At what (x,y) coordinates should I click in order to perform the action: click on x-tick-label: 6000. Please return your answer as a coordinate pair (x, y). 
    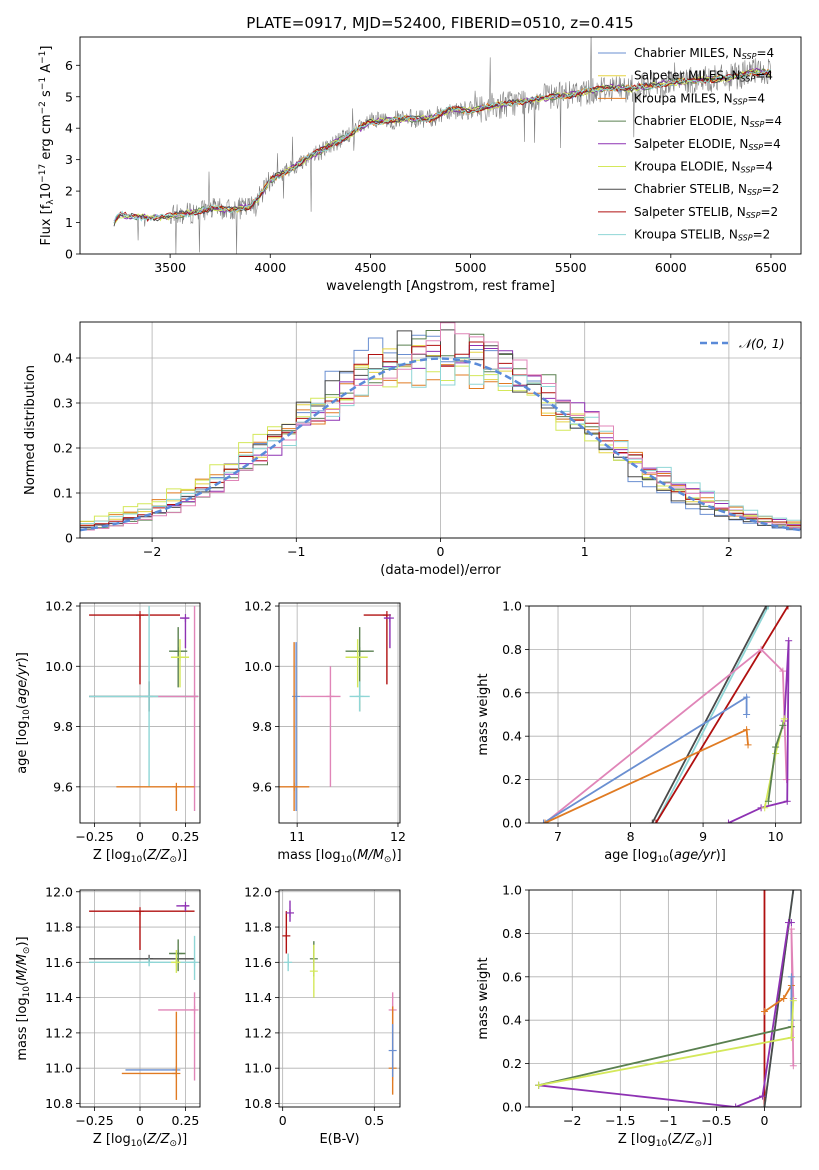
    Looking at the image, I should click on (671, 267).